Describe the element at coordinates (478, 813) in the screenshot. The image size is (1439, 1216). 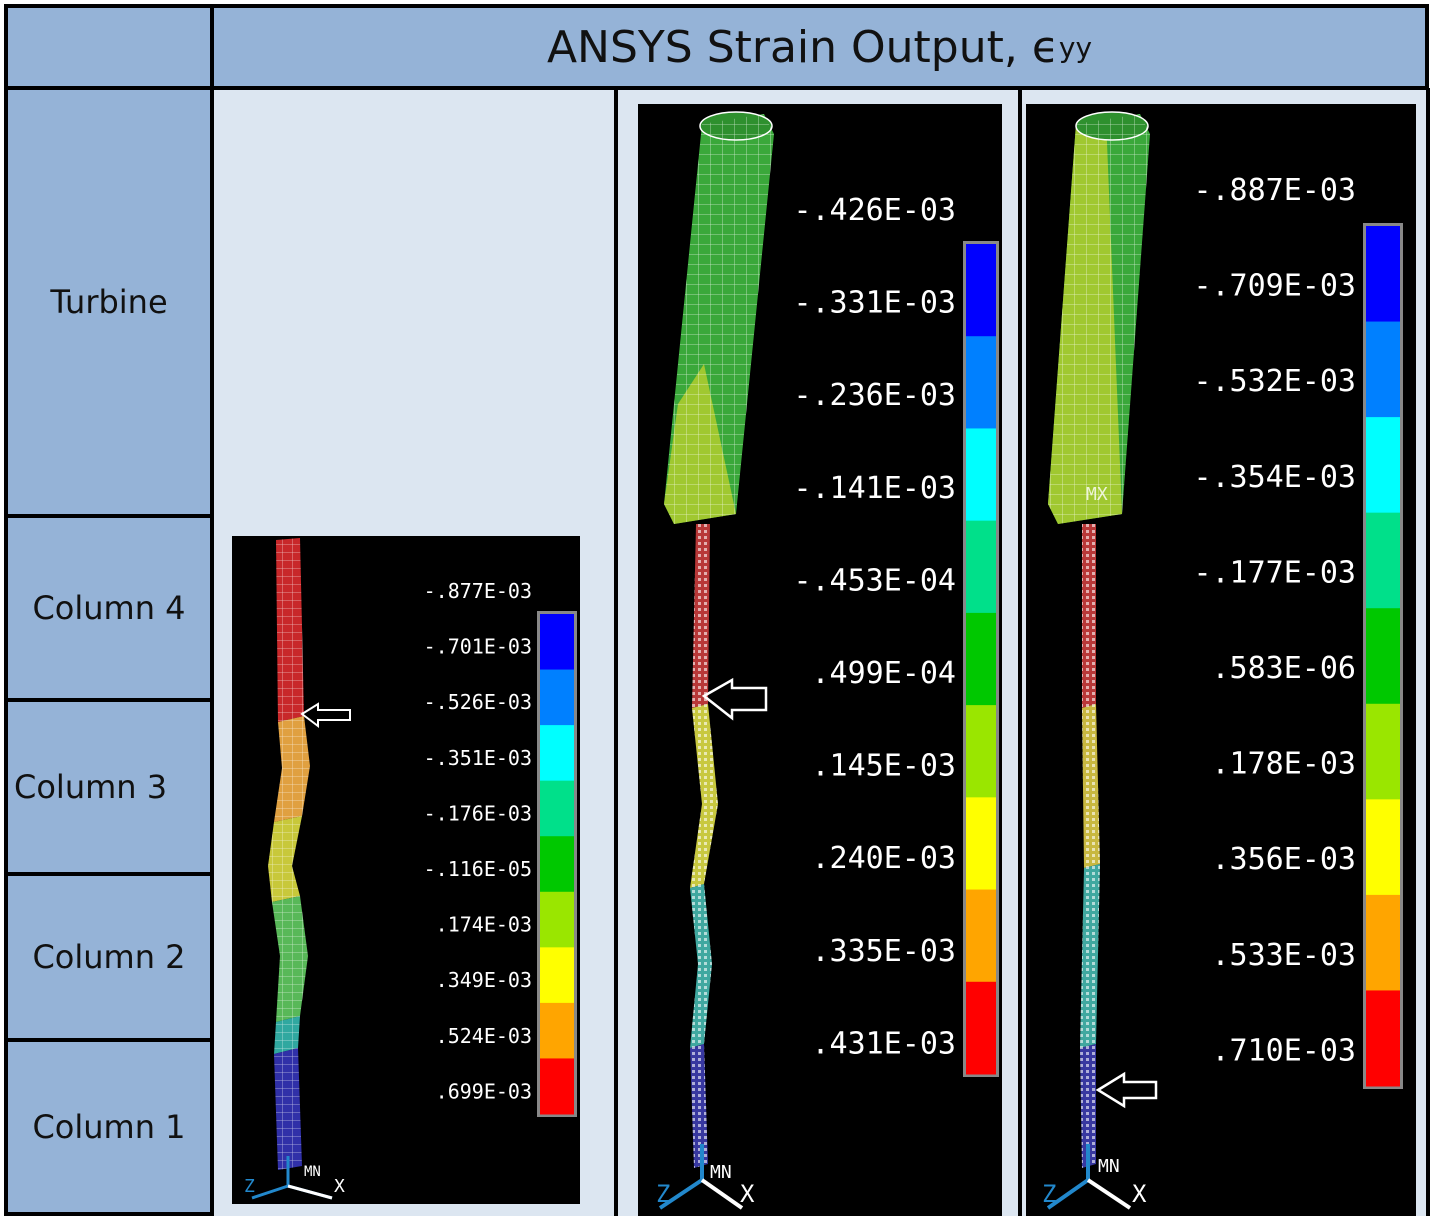
I see `legend-value-label: -.176E-03` at that location.